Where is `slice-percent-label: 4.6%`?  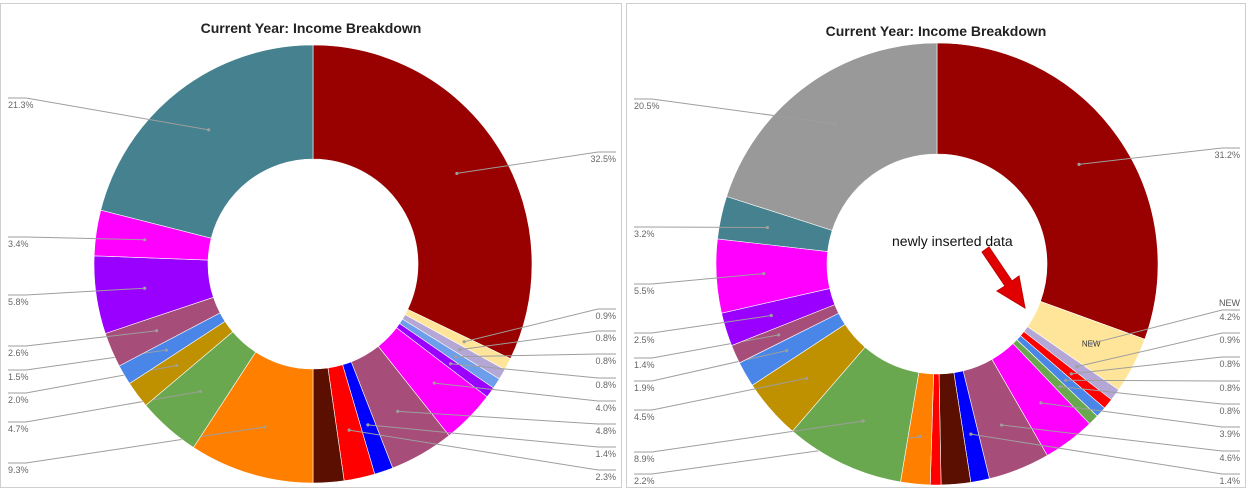 slice-percent-label: 4.6% is located at coordinates (1229, 458).